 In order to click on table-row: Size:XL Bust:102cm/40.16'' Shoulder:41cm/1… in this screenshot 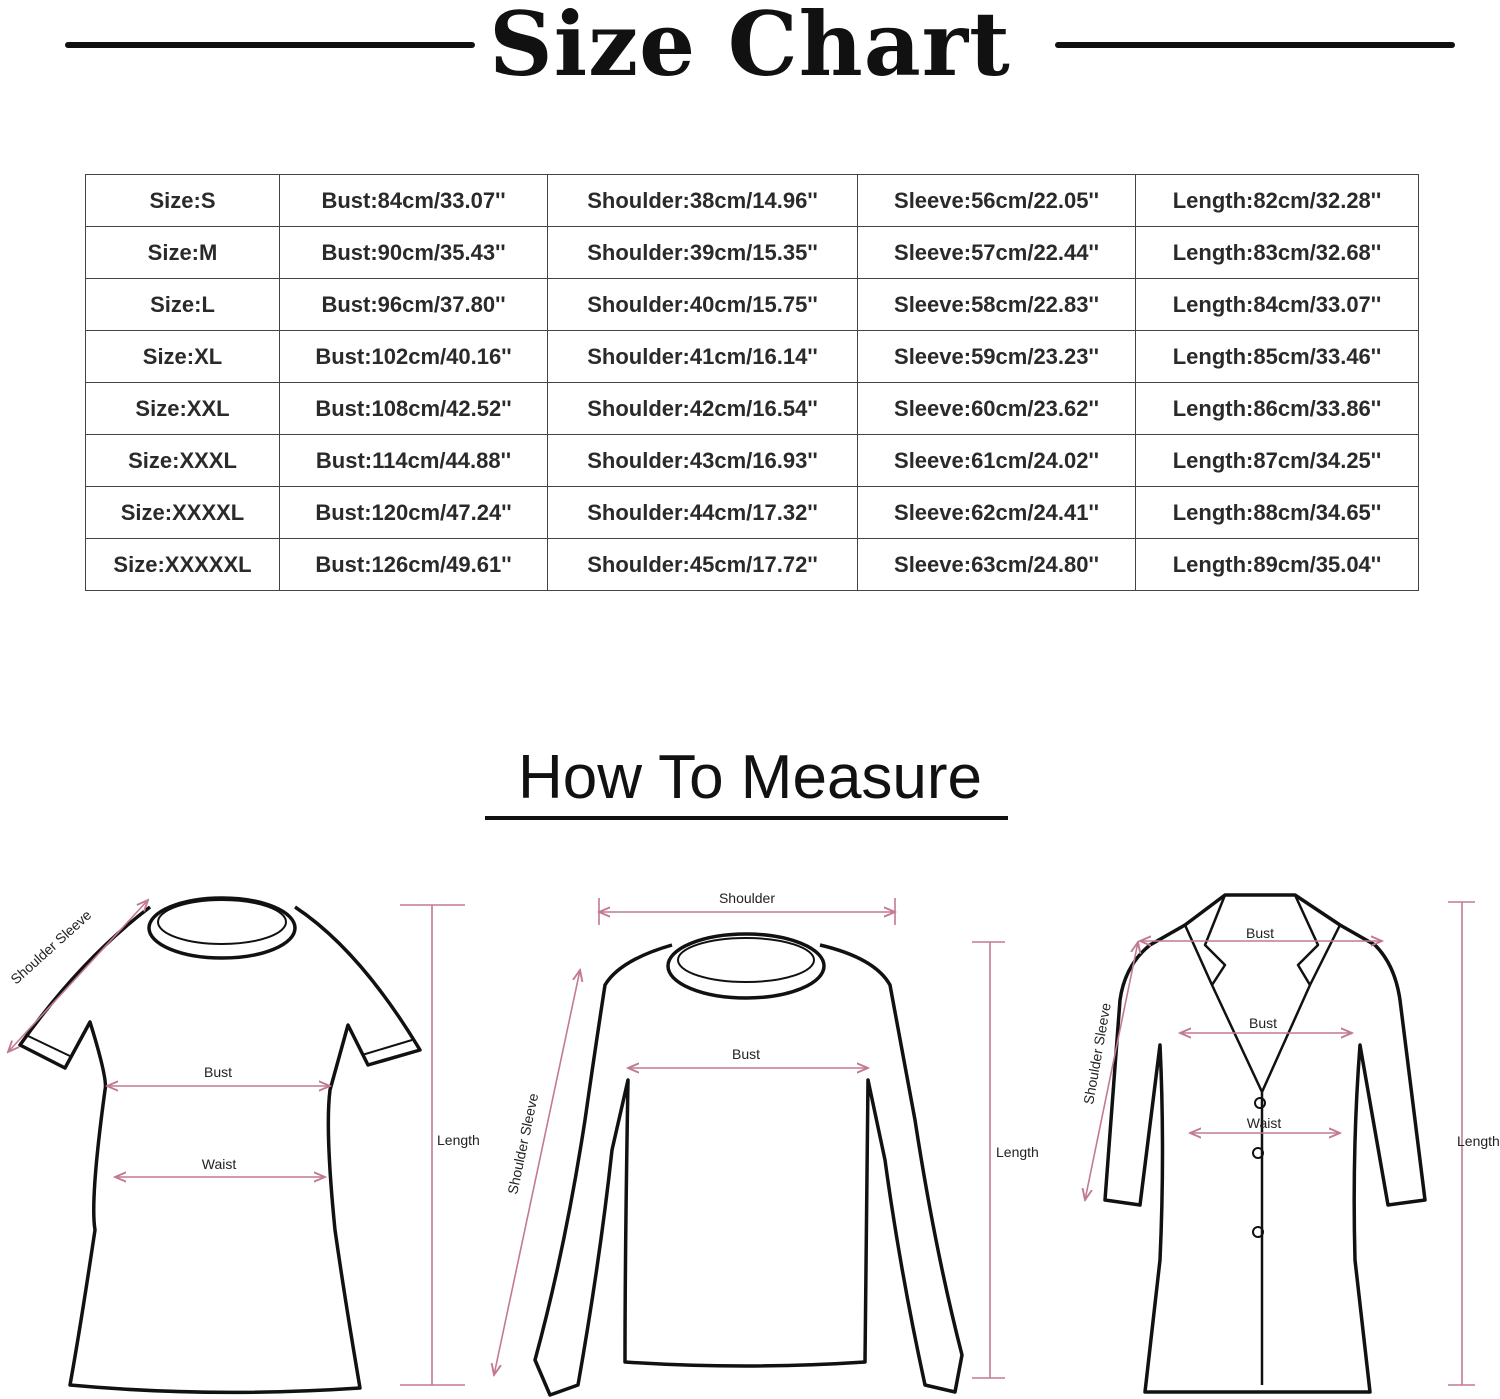, I will do `click(752, 356)`.